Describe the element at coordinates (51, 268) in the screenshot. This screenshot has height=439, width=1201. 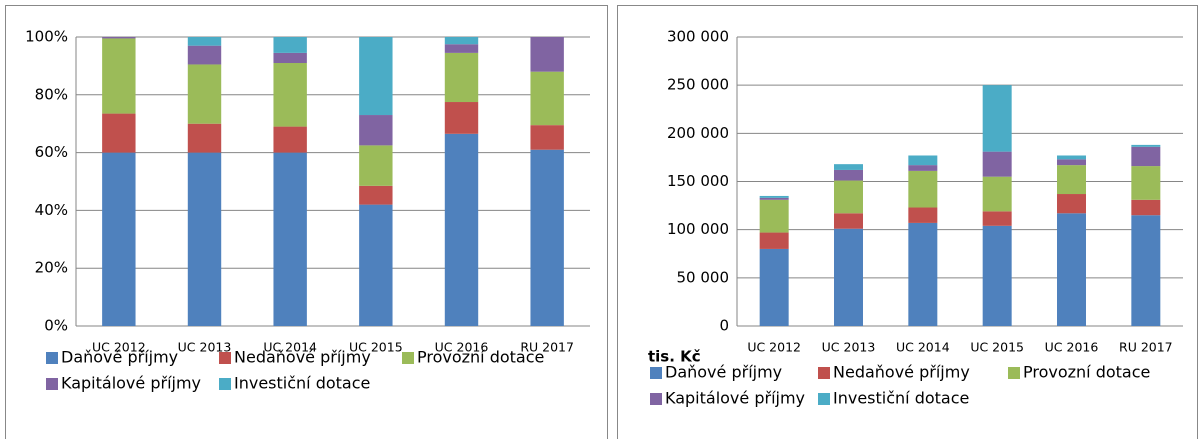
I see `y-tick-label: 20%` at that location.